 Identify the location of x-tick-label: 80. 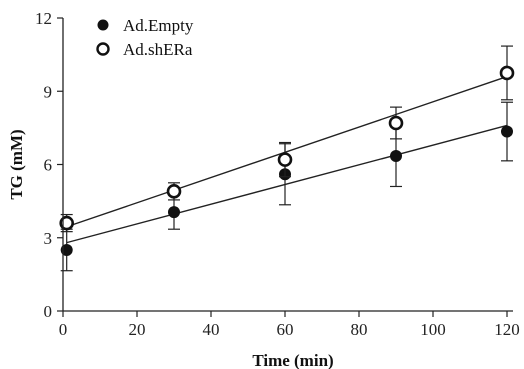
(359, 329).